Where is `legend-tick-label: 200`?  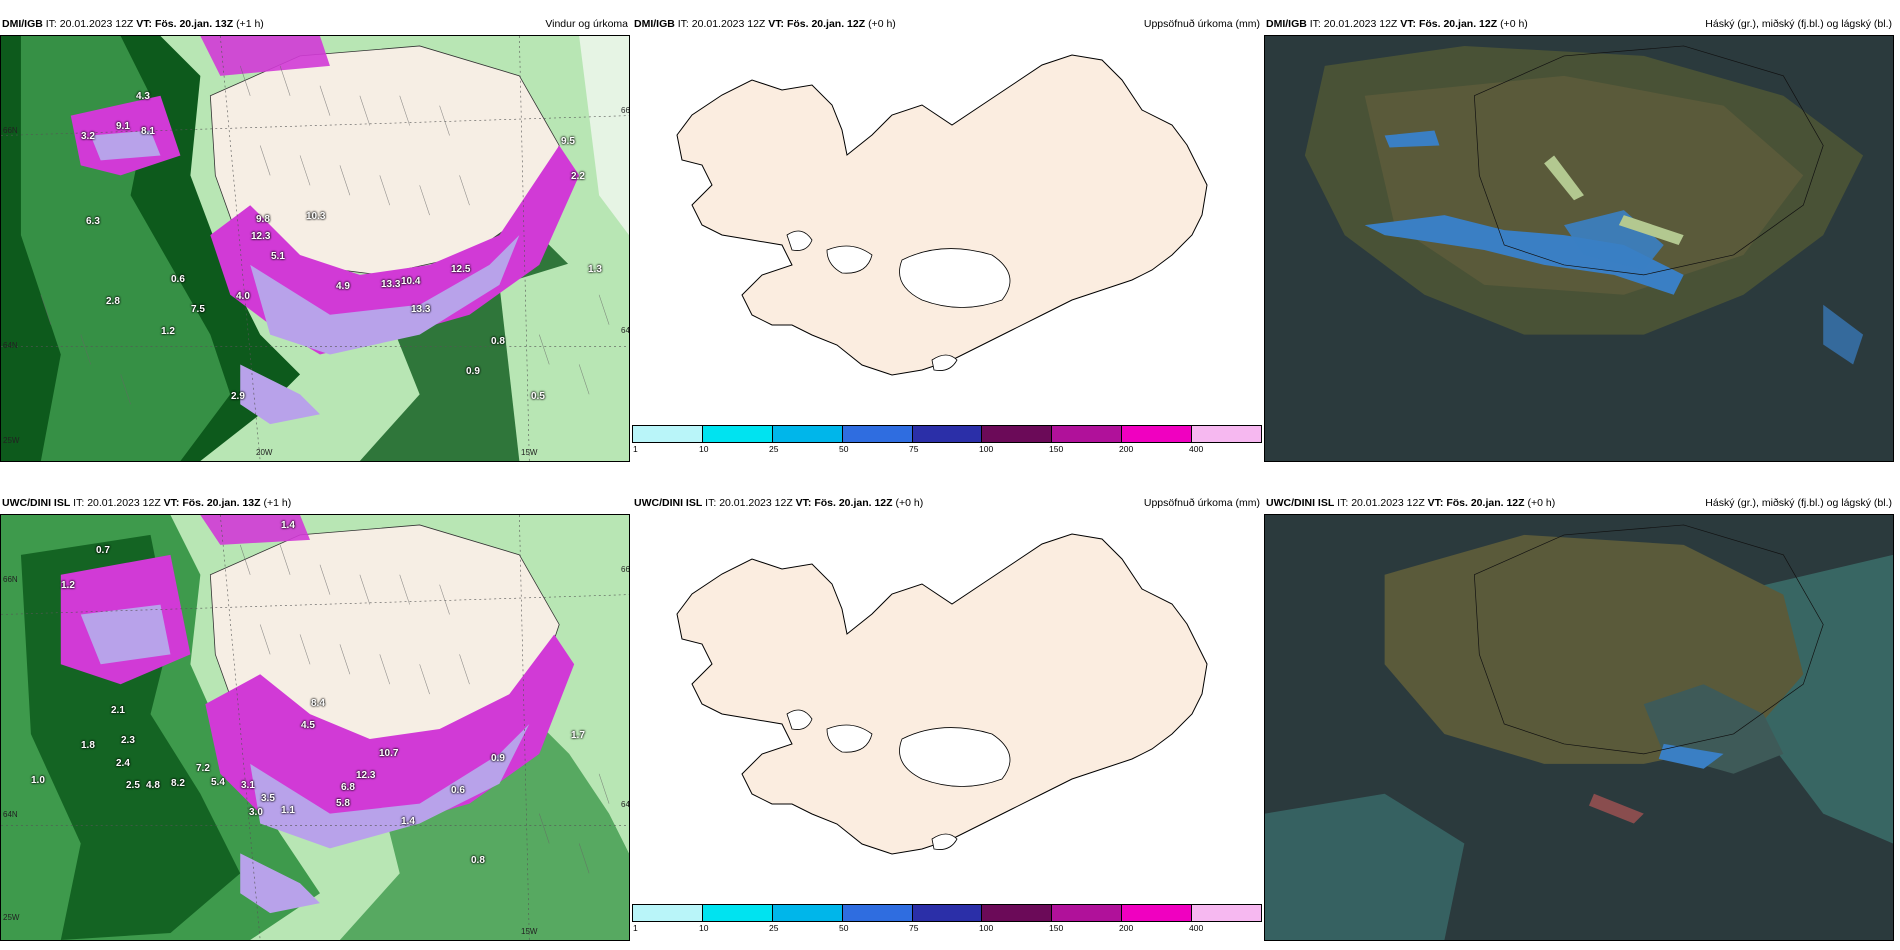
legend-tick-label: 200 is located at coordinates (1126, 928).